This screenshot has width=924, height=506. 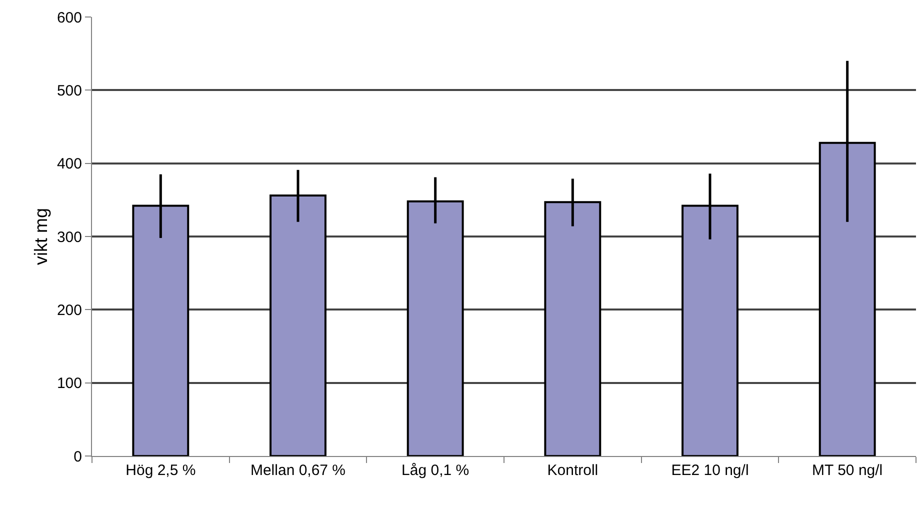 What do you see at coordinates (69, 310) in the screenshot?
I see `y-tick-label: 200` at bounding box center [69, 310].